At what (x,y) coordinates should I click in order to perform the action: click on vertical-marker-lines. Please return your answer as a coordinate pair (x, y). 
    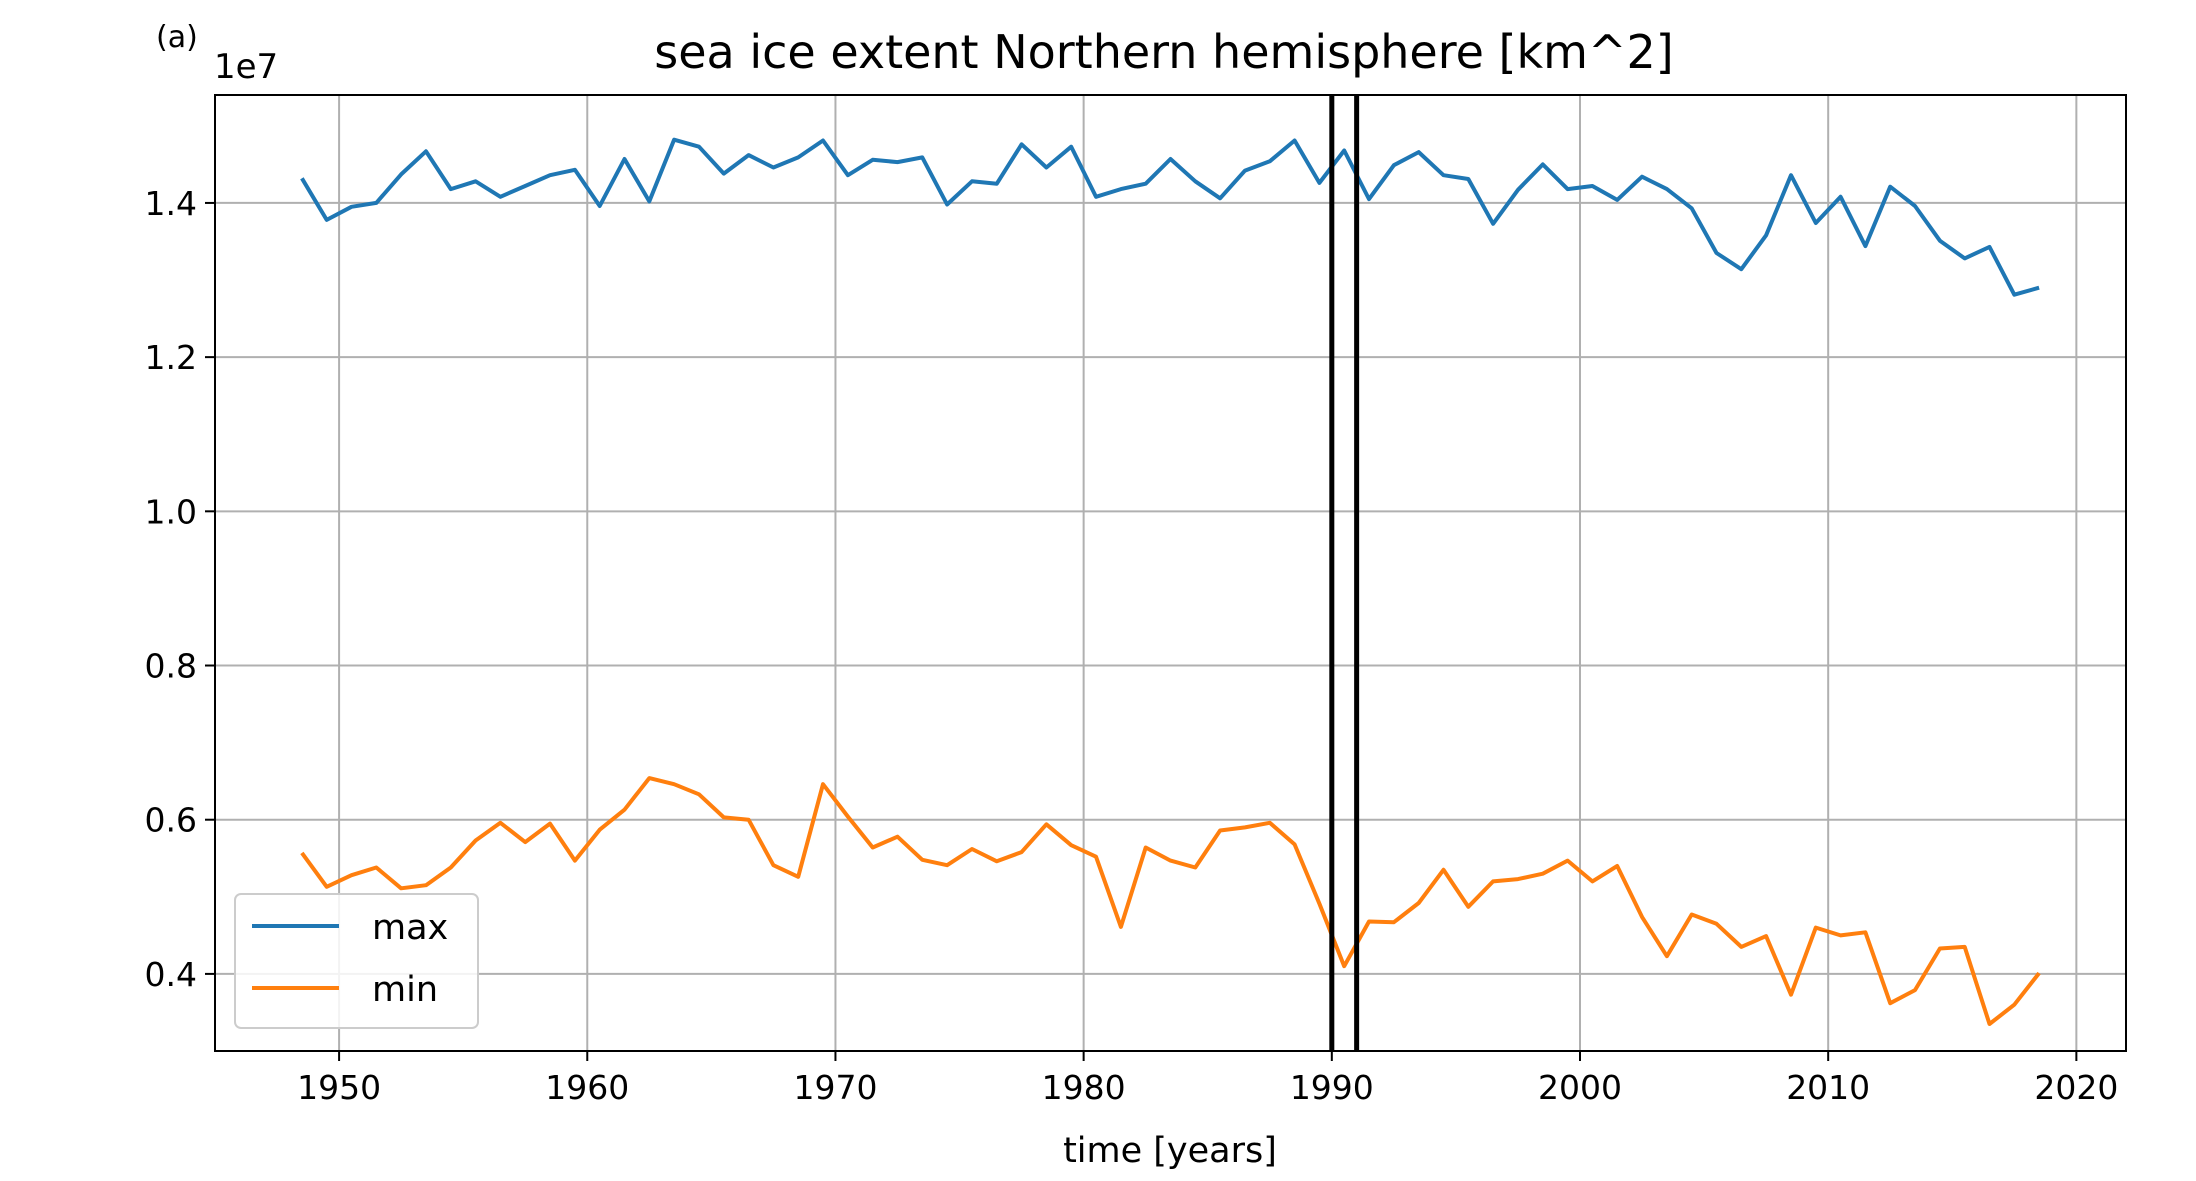
    Looking at the image, I should click on (1344, 573).